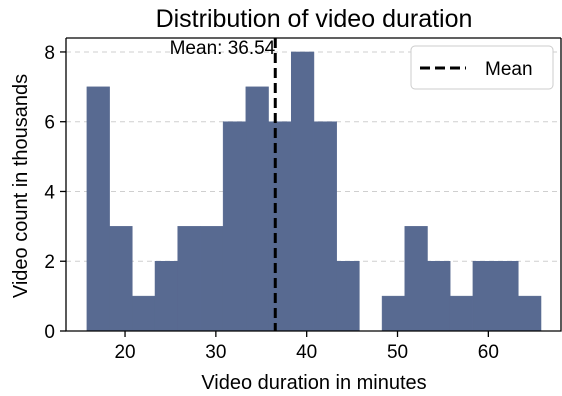  Describe the element at coordinates (49, 262) in the screenshot. I see `y-tick-label: 2` at that location.